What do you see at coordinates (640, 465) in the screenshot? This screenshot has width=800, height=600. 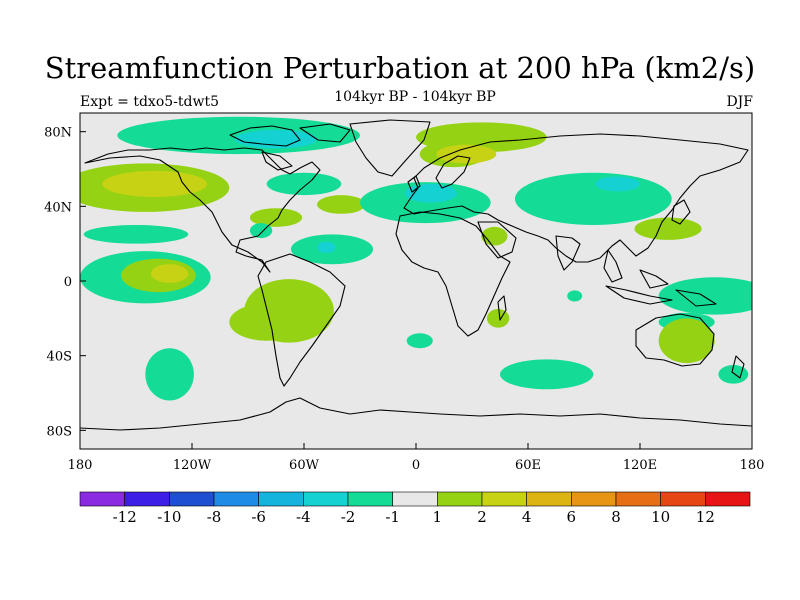 I see `x-tick-label-5: 120E` at bounding box center [640, 465].